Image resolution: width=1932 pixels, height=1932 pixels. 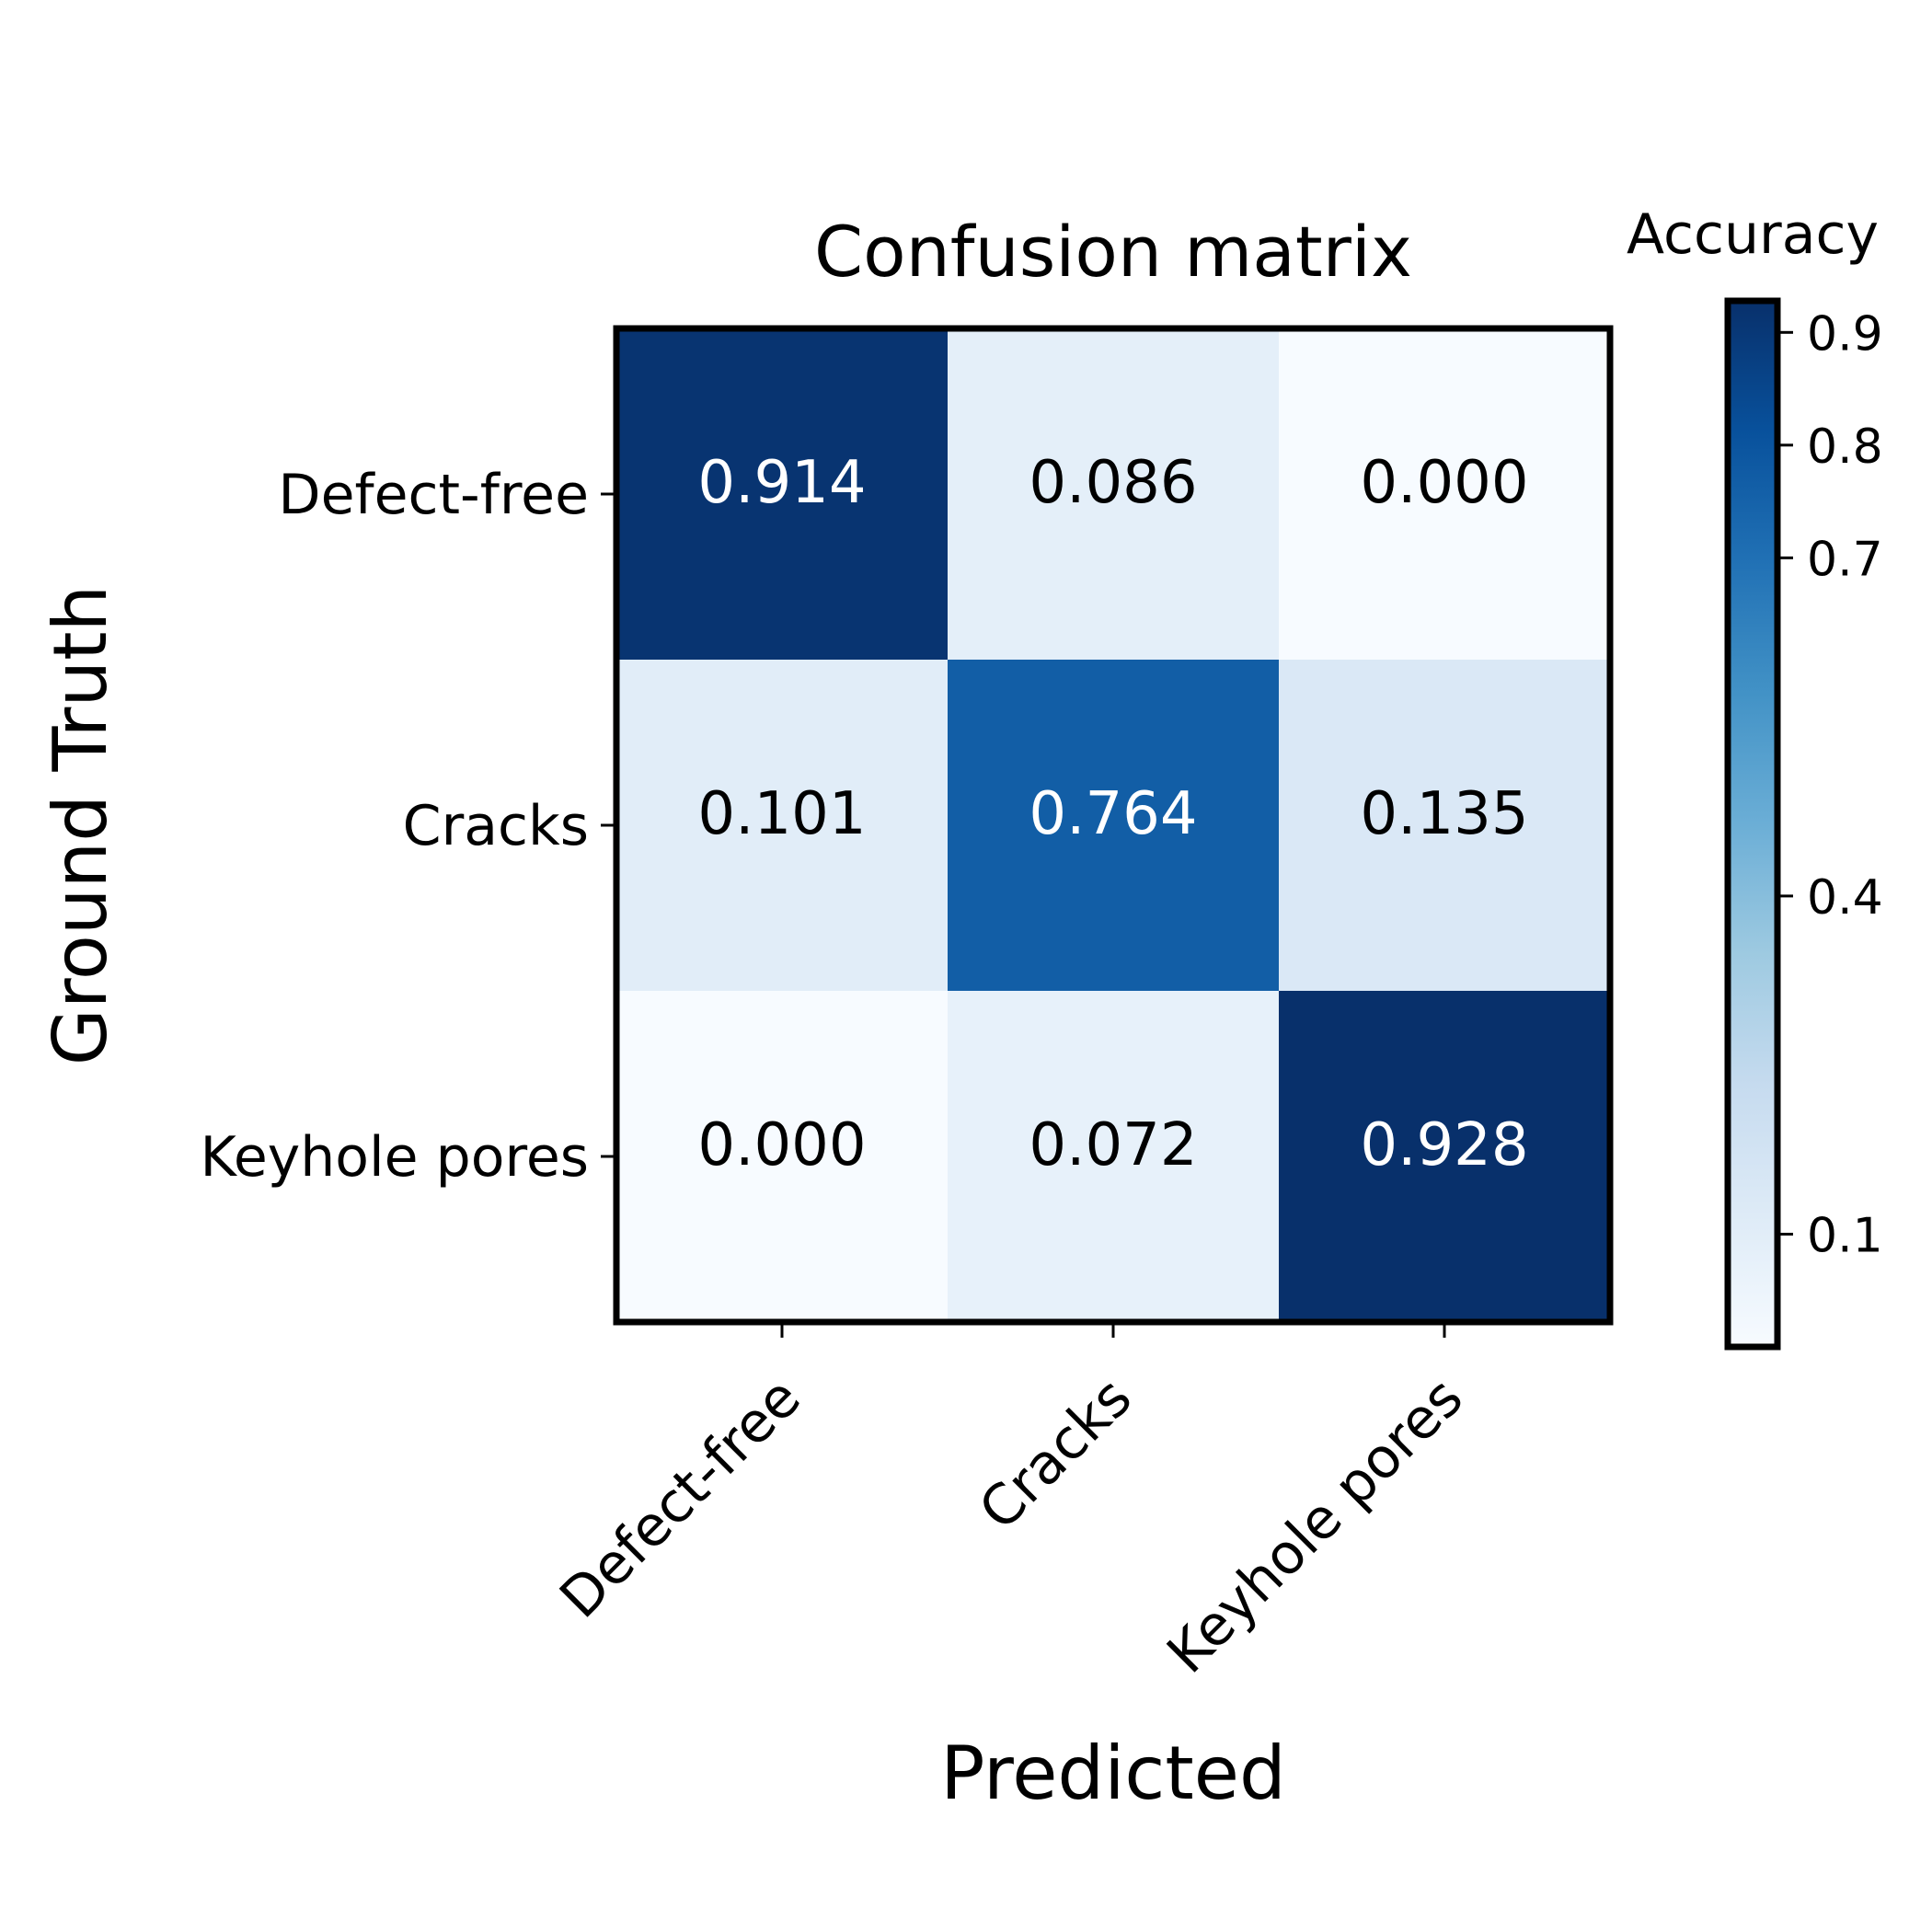 I want to click on colorbar-ticks: 0.1 0.4 0.7 0.8 0.9, so click(x=1831, y=784).